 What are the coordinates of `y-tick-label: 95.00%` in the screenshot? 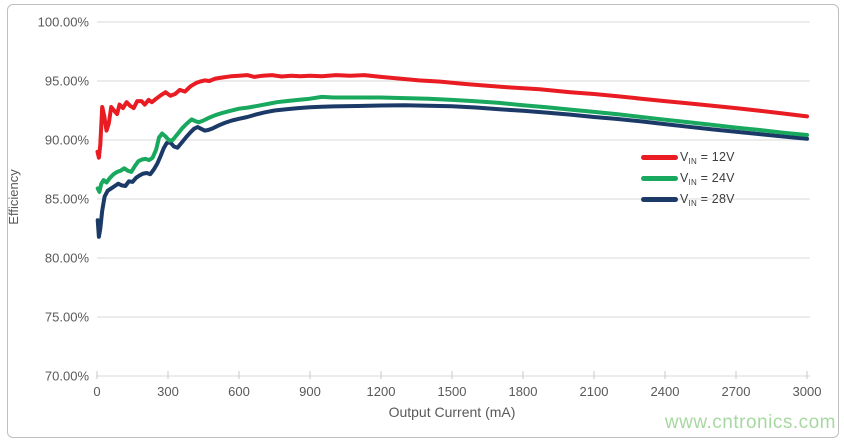 It's located at (67, 81).